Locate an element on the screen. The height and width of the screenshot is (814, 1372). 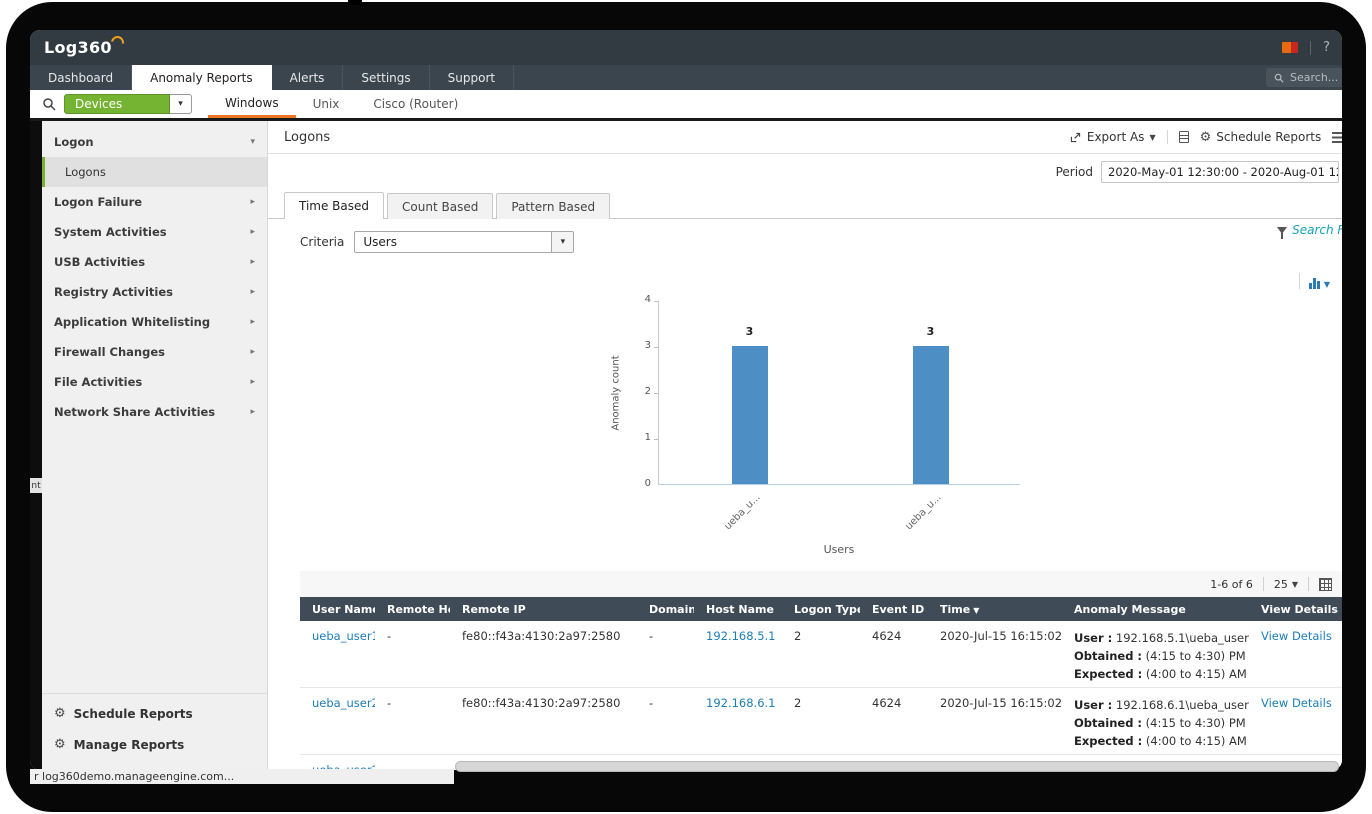
sidebar-item-schedule-reports: ⚙ Schedule Reports is located at coordinates (154, 713).